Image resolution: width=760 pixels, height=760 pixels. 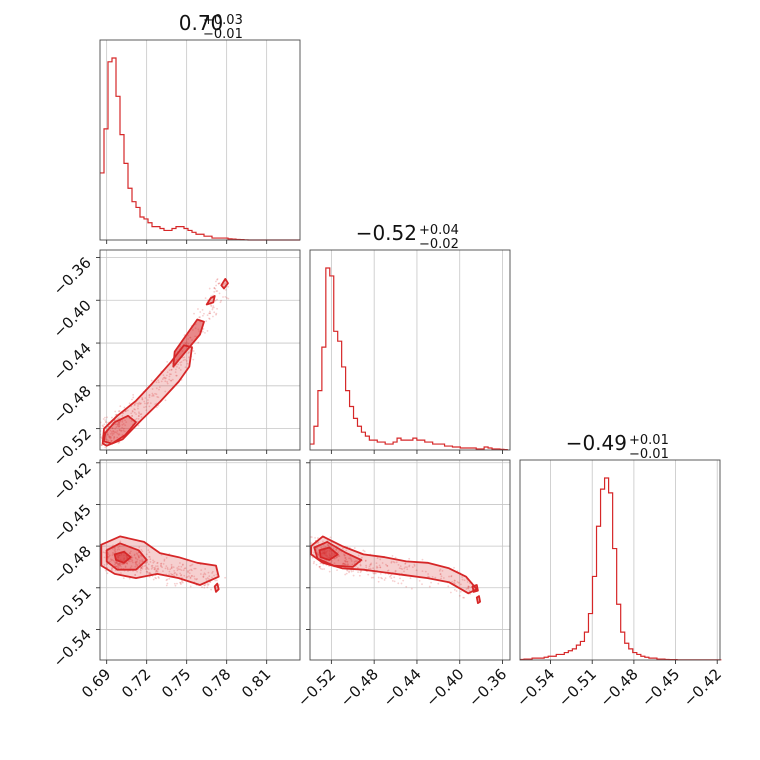 I want to click on ytick-label-param-3: −0.54, so click(x=72, y=648).